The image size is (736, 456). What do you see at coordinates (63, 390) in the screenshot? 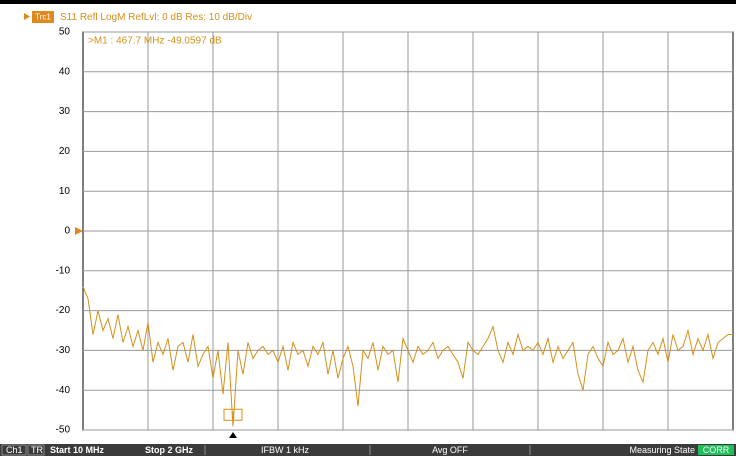
I see `y-tick-label: -40` at bounding box center [63, 390].